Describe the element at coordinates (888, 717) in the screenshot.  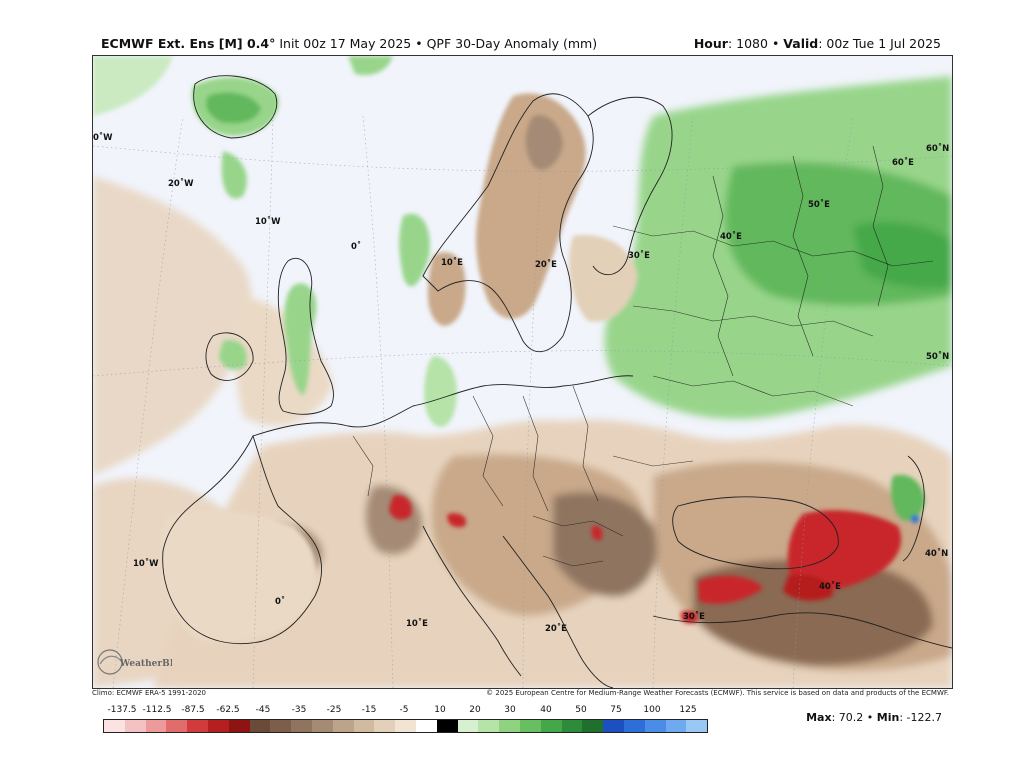
I see `min-label: Min` at that location.